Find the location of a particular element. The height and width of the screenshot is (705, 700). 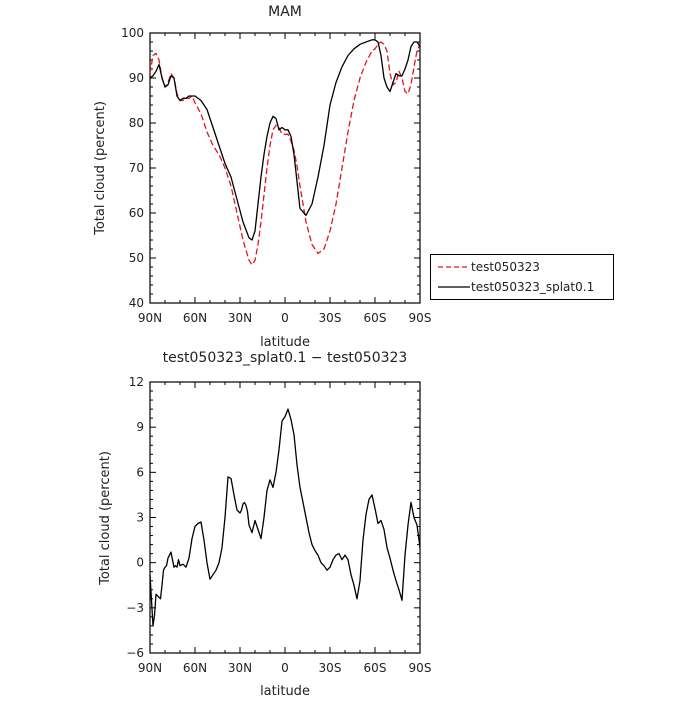

bottom-chart-lines is located at coordinates (285, 517).